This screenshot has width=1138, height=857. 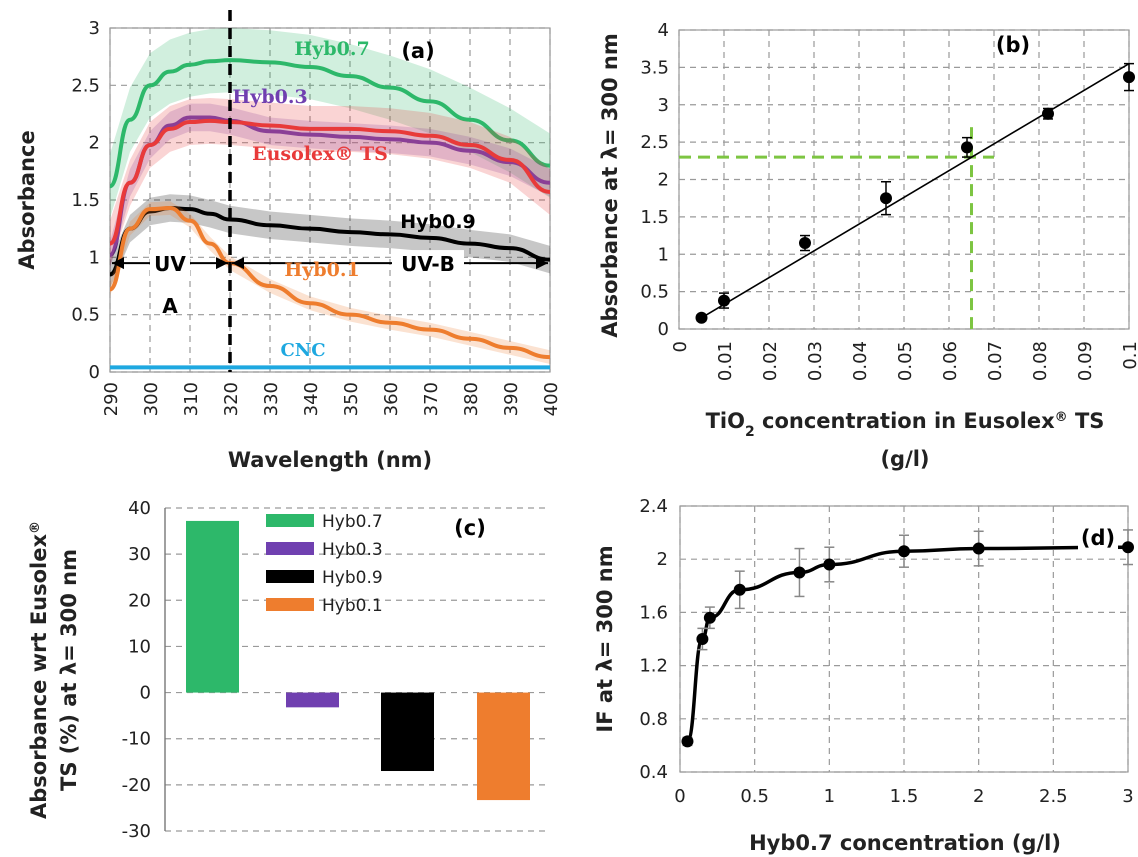 I want to click on d-x-tick: 3, so click(x=1127, y=796).